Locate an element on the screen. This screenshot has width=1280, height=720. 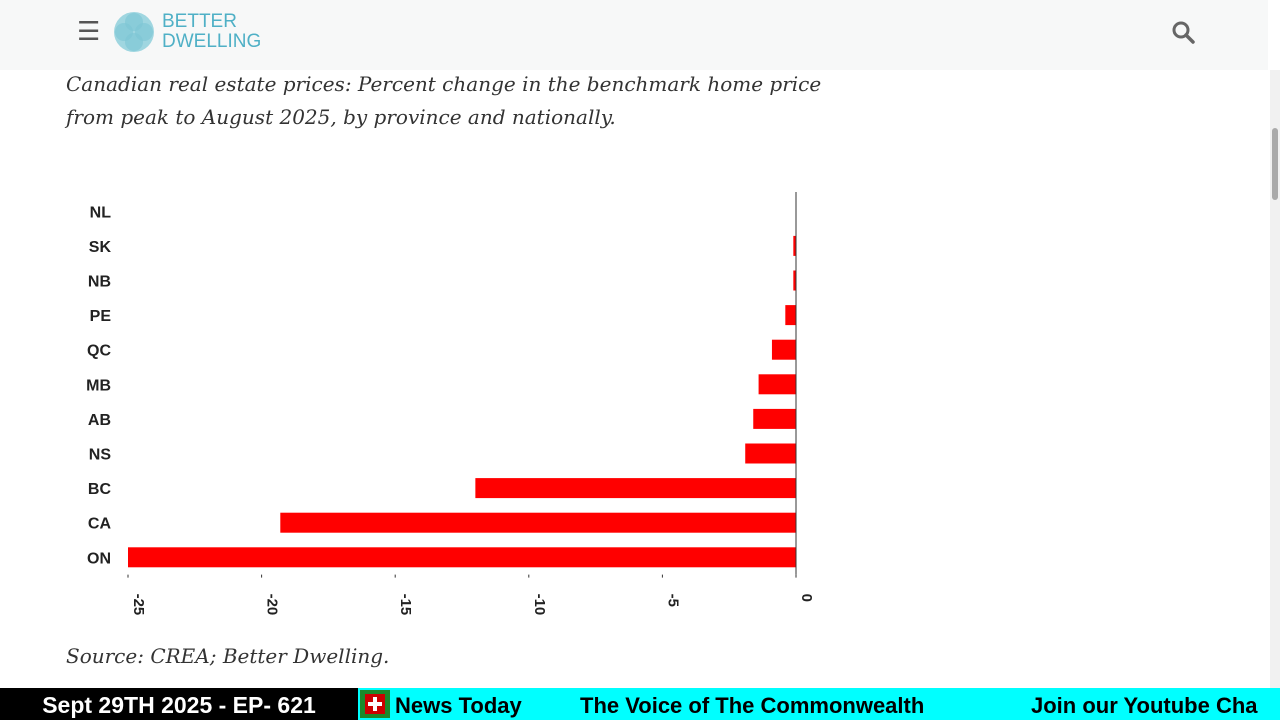
x-tick-label: -25 is located at coordinates (138, 605).